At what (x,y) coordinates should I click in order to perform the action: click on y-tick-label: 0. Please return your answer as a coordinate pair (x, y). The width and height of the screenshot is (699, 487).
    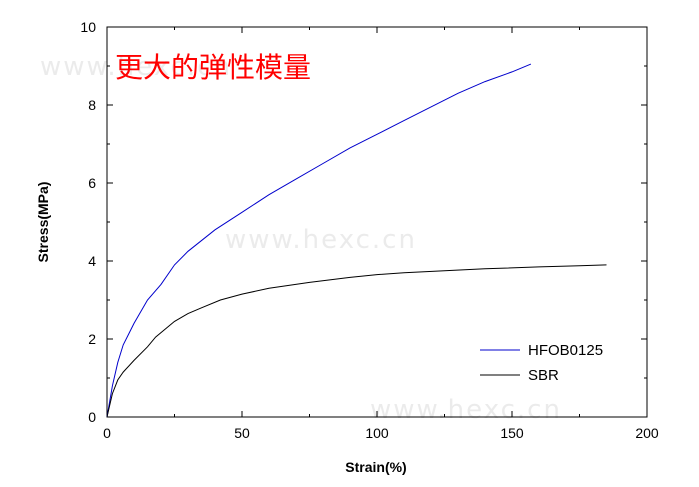
    Looking at the image, I should click on (92, 417).